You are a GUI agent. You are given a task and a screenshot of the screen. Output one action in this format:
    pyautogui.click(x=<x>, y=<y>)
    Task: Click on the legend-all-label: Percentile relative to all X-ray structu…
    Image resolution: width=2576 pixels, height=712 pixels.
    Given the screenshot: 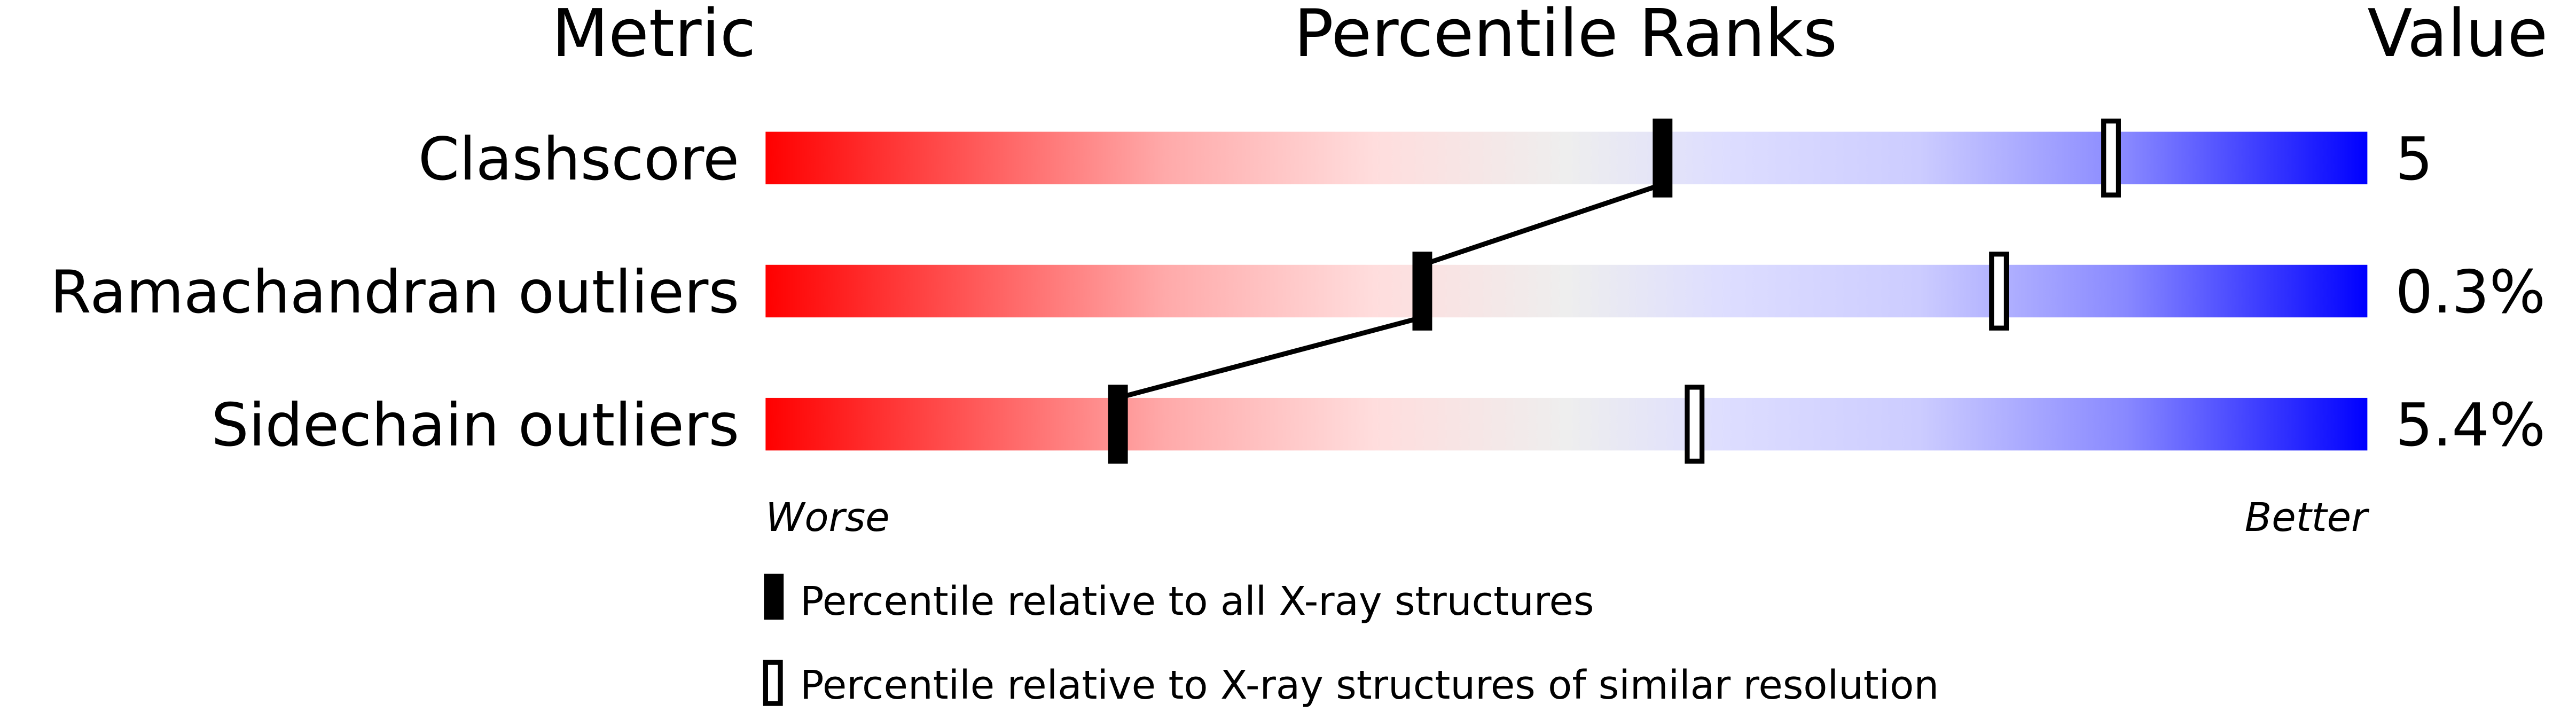 What is the action you would take?
    pyautogui.click(x=1197, y=601)
    